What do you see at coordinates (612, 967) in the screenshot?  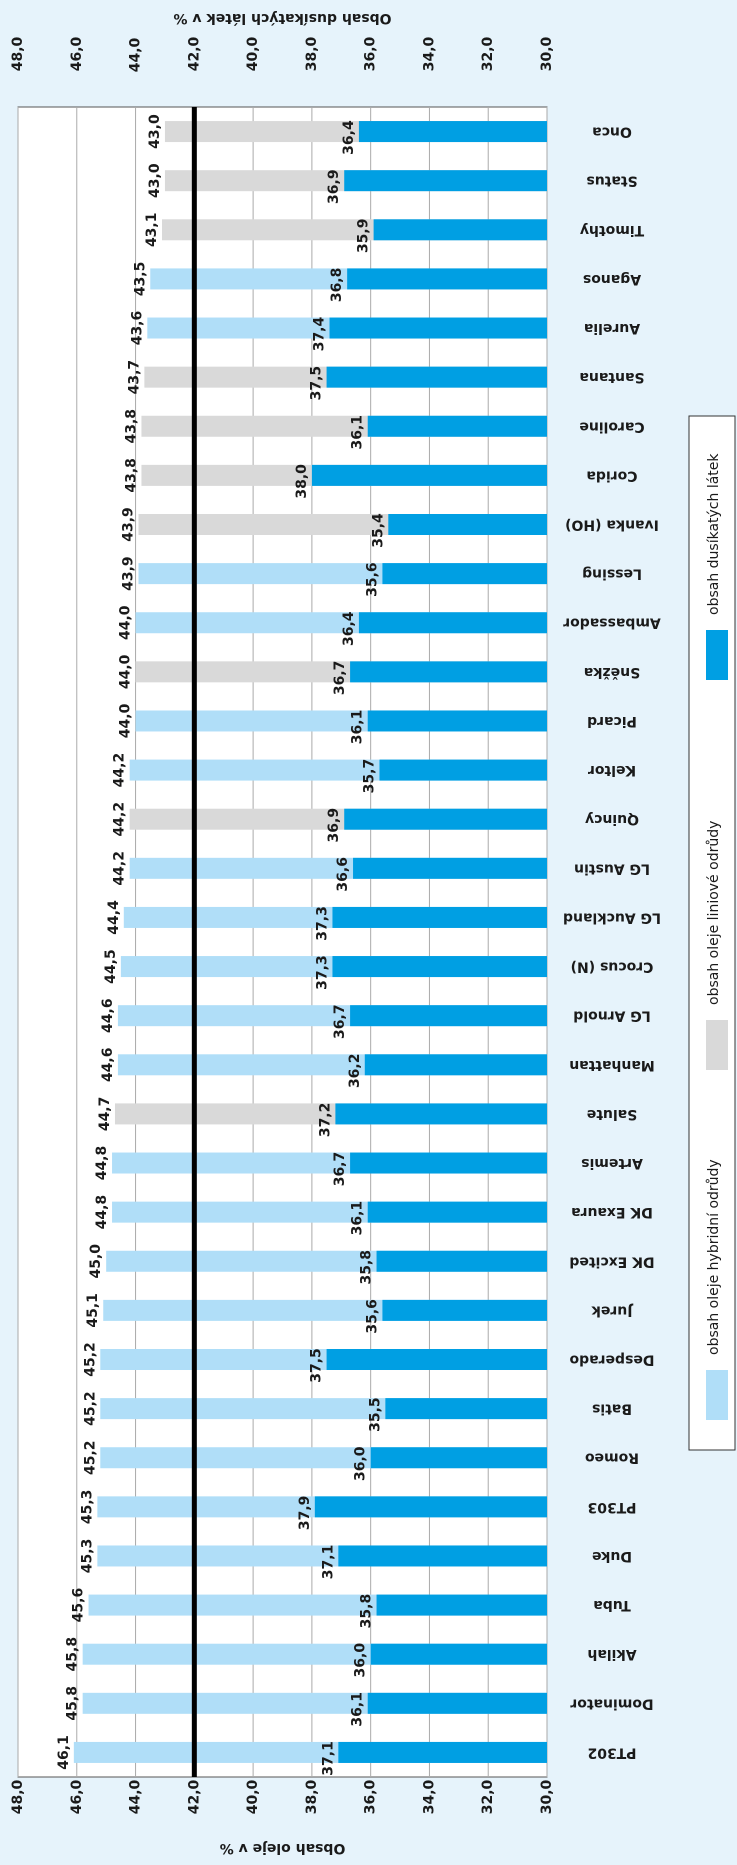 I see `category-label: Crocus (N)` at bounding box center [612, 967].